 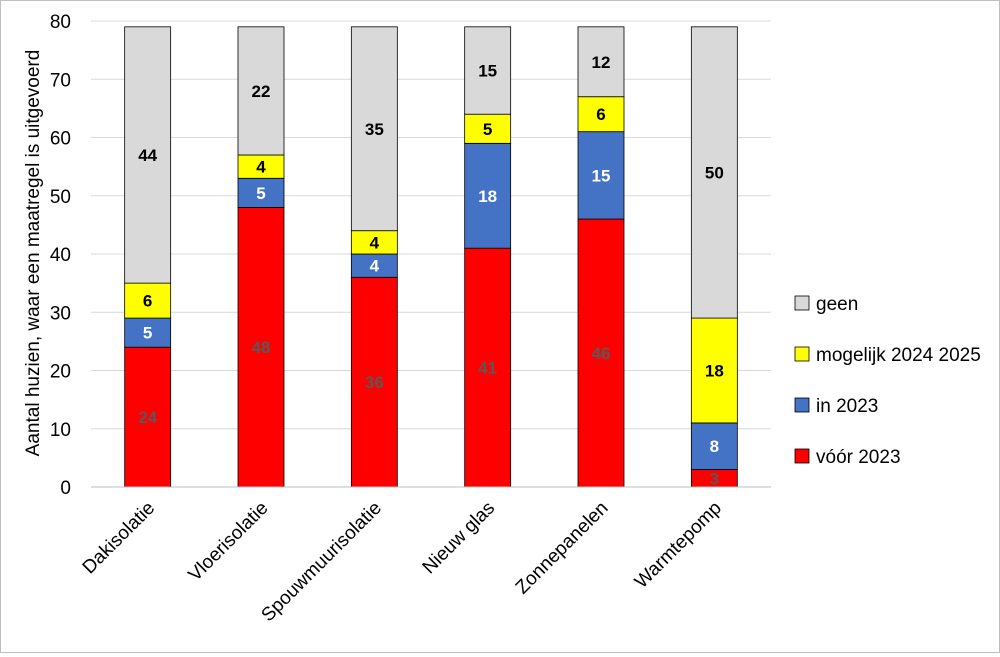 What do you see at coordinates (60, 80) in the screenshot?
I see `y-tick-label: 70` at bounding box center [60, 80].